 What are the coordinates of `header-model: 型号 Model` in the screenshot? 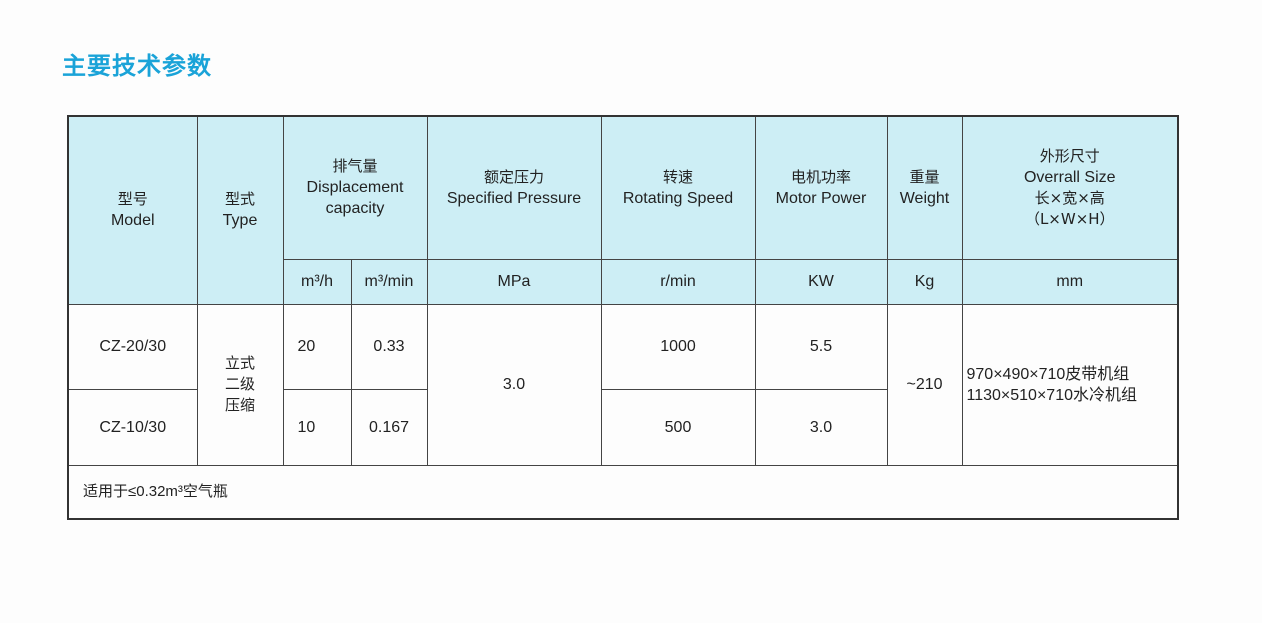 It's located at (132, 210).